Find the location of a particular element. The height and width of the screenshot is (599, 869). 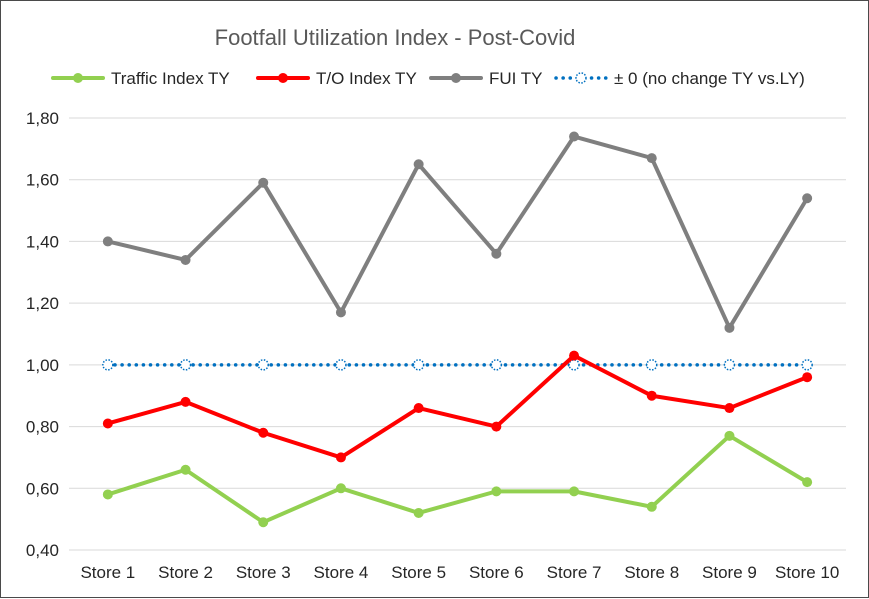

legend-item: ± 0 (no change TY vs.LY) is located at coordinates (679, 78).